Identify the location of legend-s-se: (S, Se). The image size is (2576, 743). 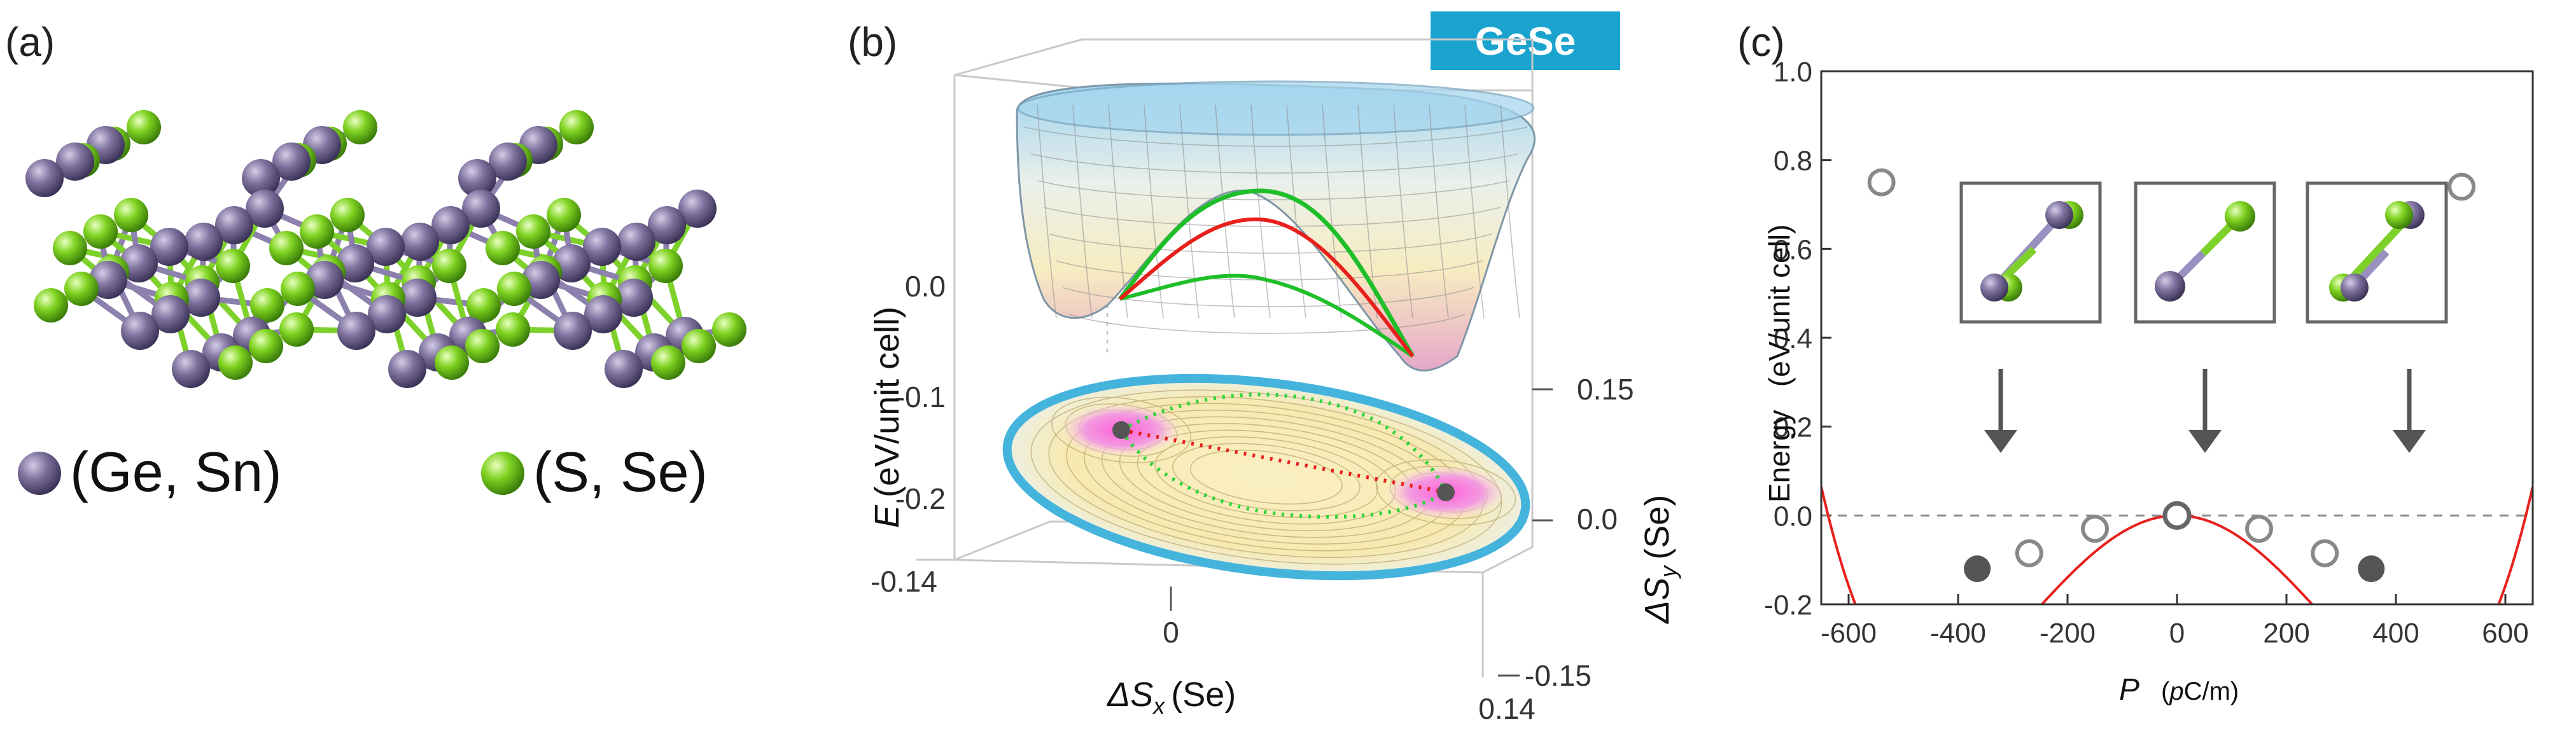
(594, 471).